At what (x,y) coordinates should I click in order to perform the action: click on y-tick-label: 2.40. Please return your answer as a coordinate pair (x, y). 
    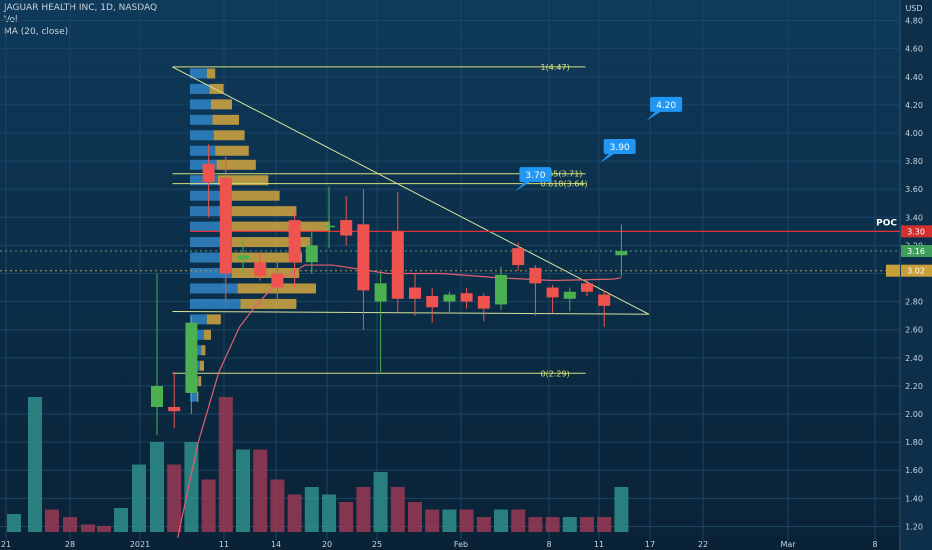
    Looking at the image, I should click on (914, 358).